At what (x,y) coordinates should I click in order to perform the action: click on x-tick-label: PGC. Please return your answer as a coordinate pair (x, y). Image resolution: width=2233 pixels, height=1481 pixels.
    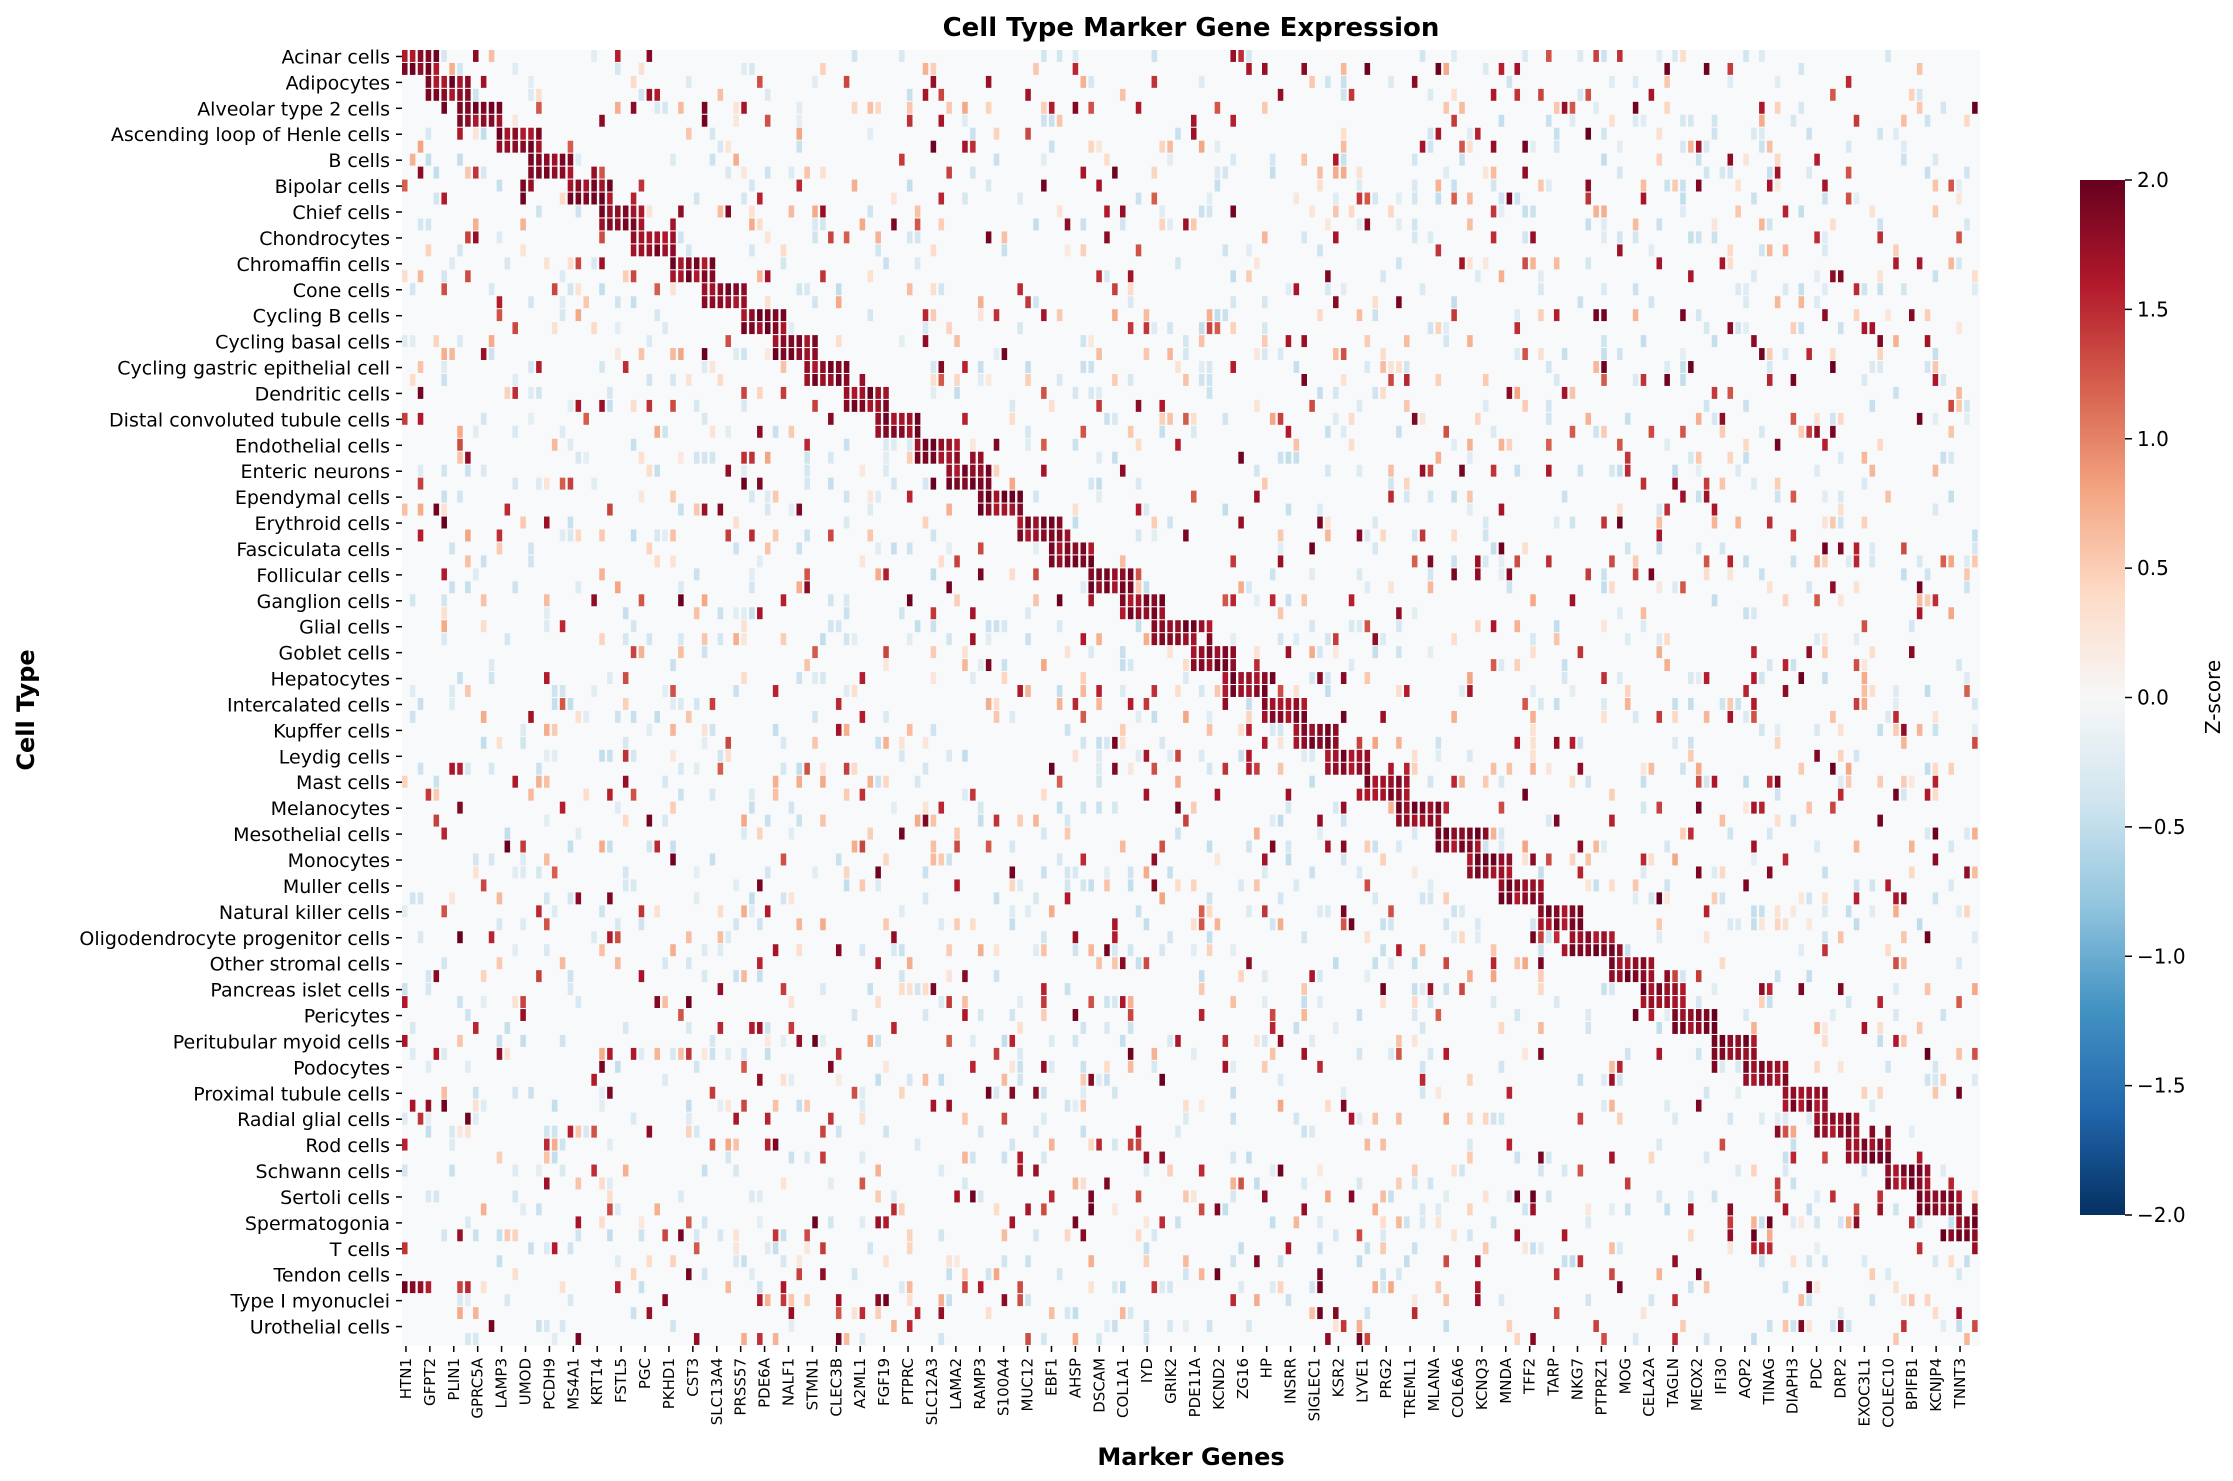
    Looking at the image, I should click on (645, 1373).